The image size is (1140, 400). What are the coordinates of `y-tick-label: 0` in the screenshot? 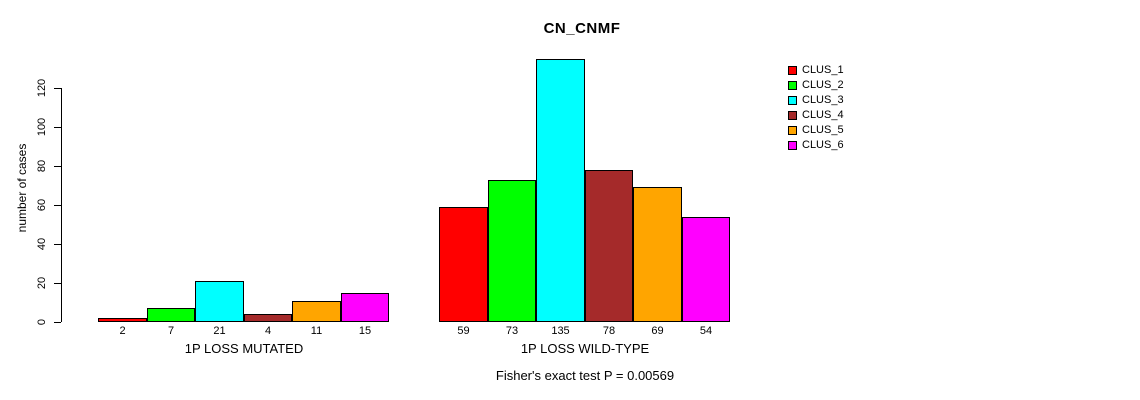 It's located at (42, 322).